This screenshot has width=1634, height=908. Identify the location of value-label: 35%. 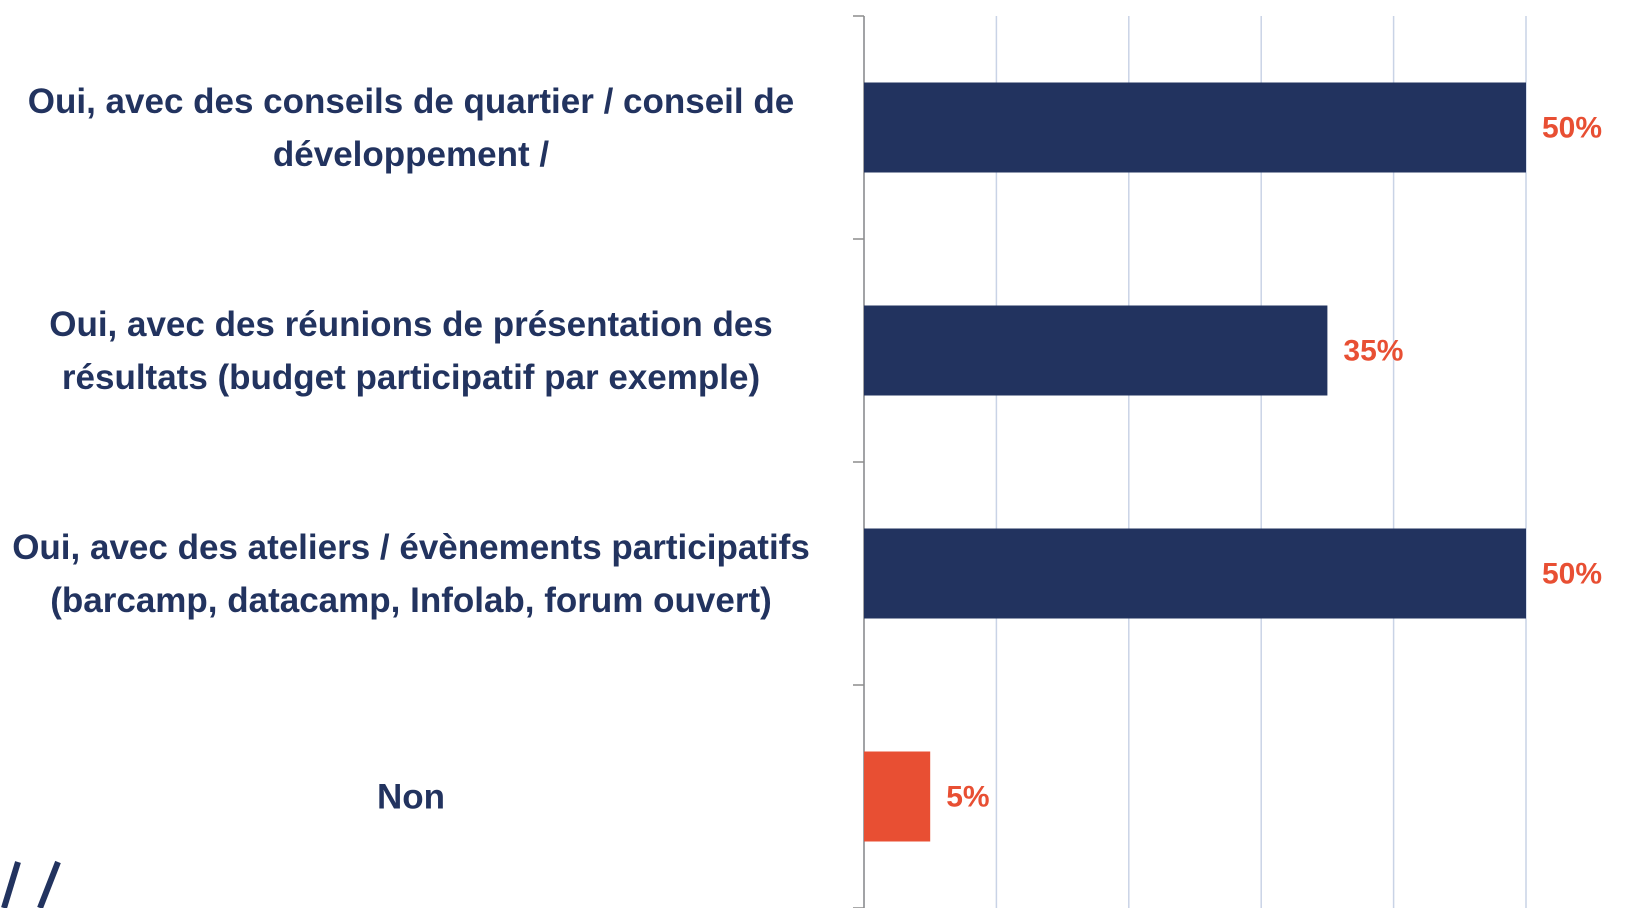
(1373, 350).